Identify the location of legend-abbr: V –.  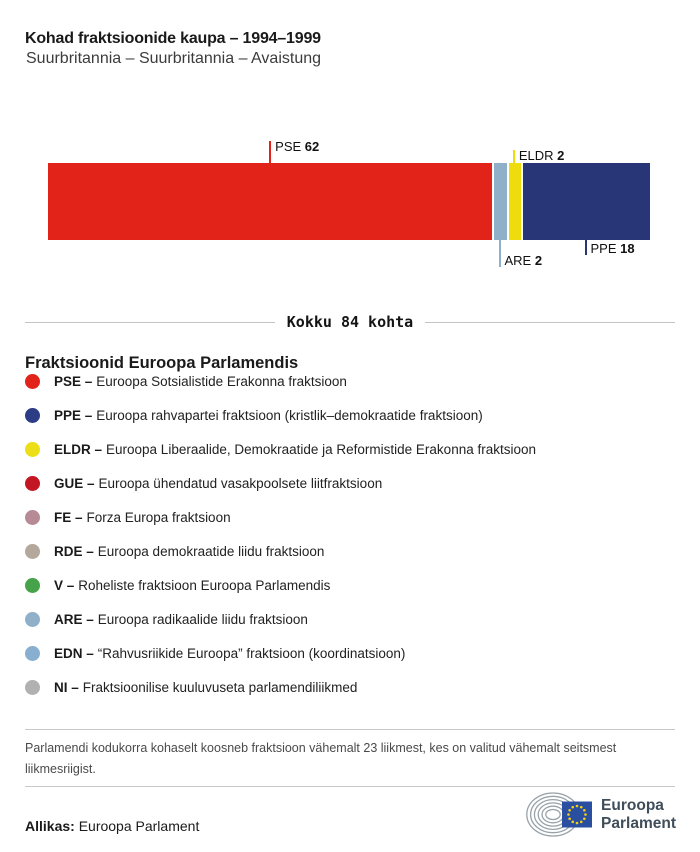
(64, 585).